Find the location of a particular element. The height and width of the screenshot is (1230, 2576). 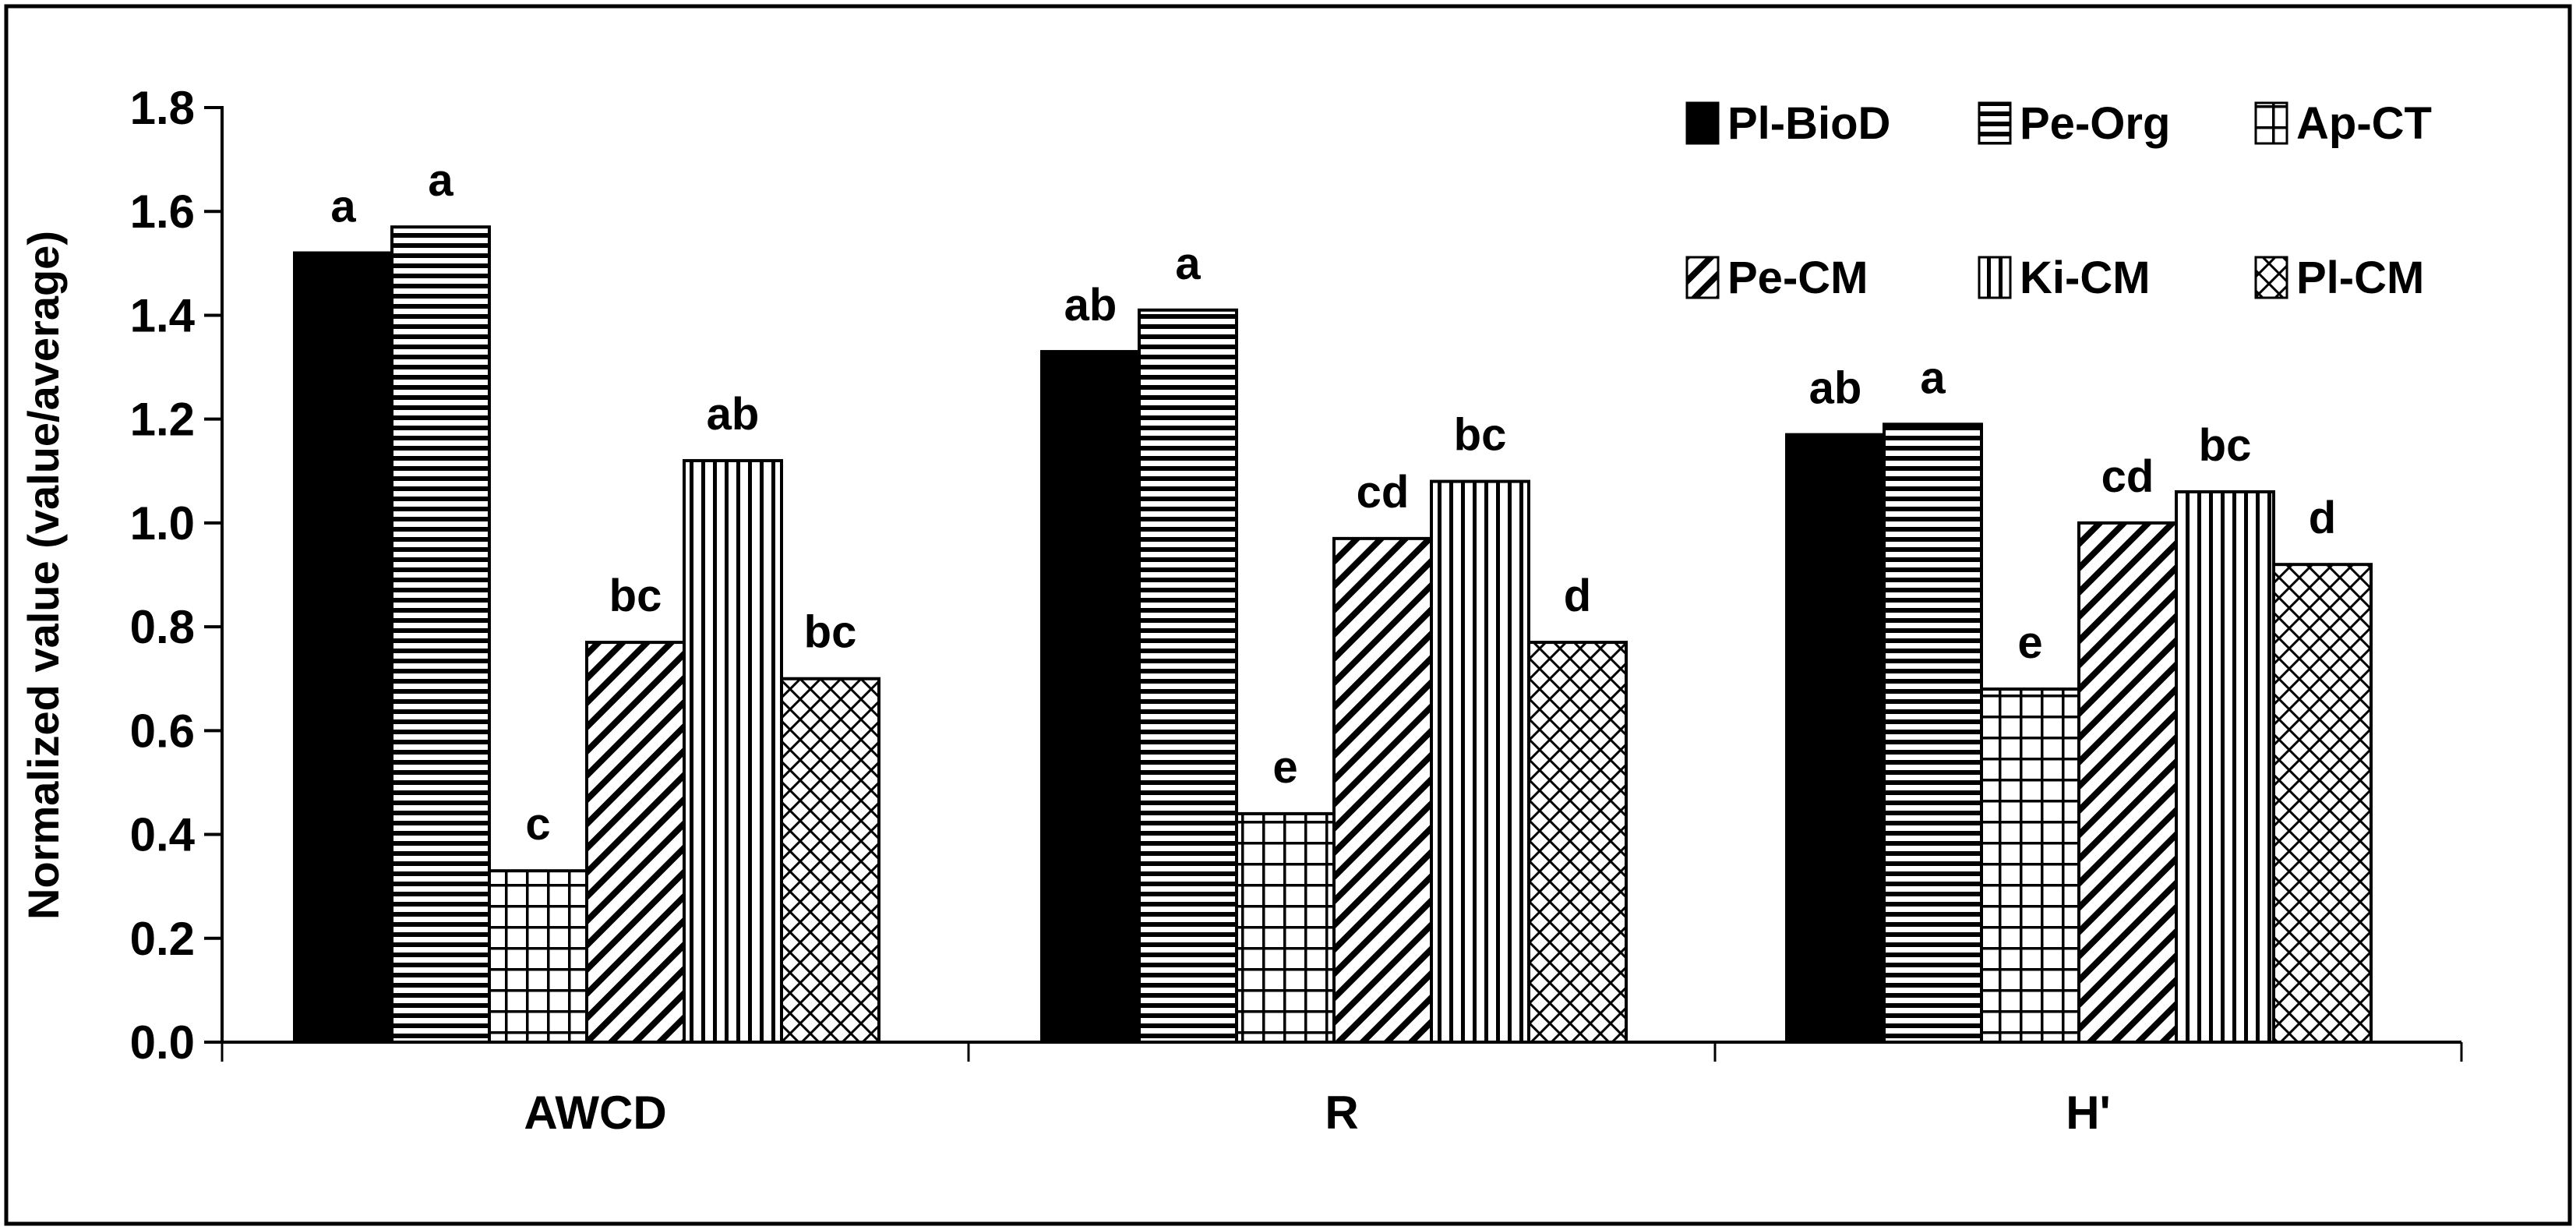

category-label: R is located at coordinates (1341, 1113).